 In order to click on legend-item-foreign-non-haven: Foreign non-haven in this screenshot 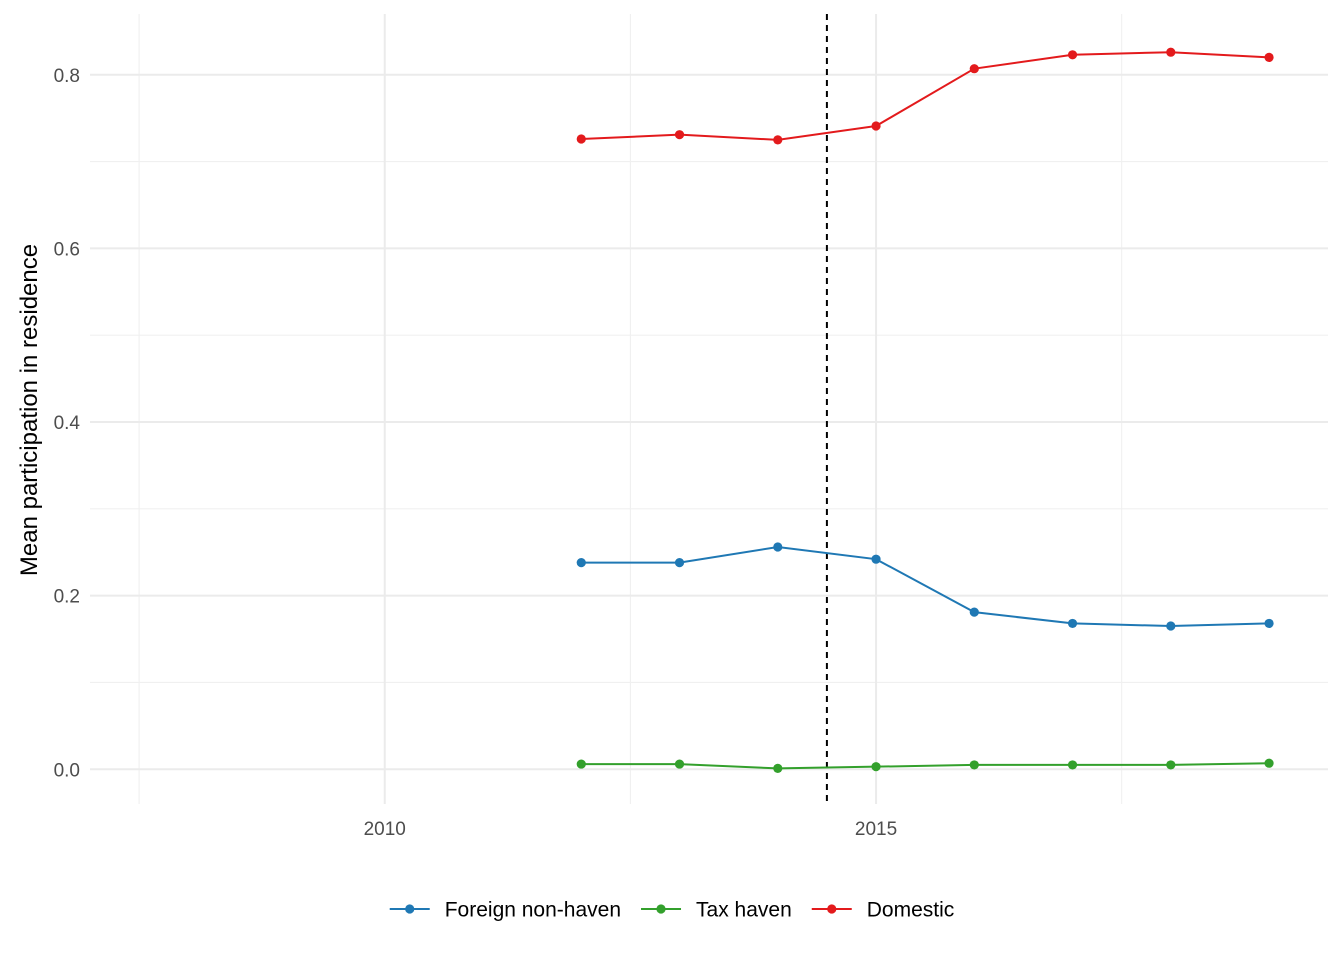, I will do `click(505, 910)`.